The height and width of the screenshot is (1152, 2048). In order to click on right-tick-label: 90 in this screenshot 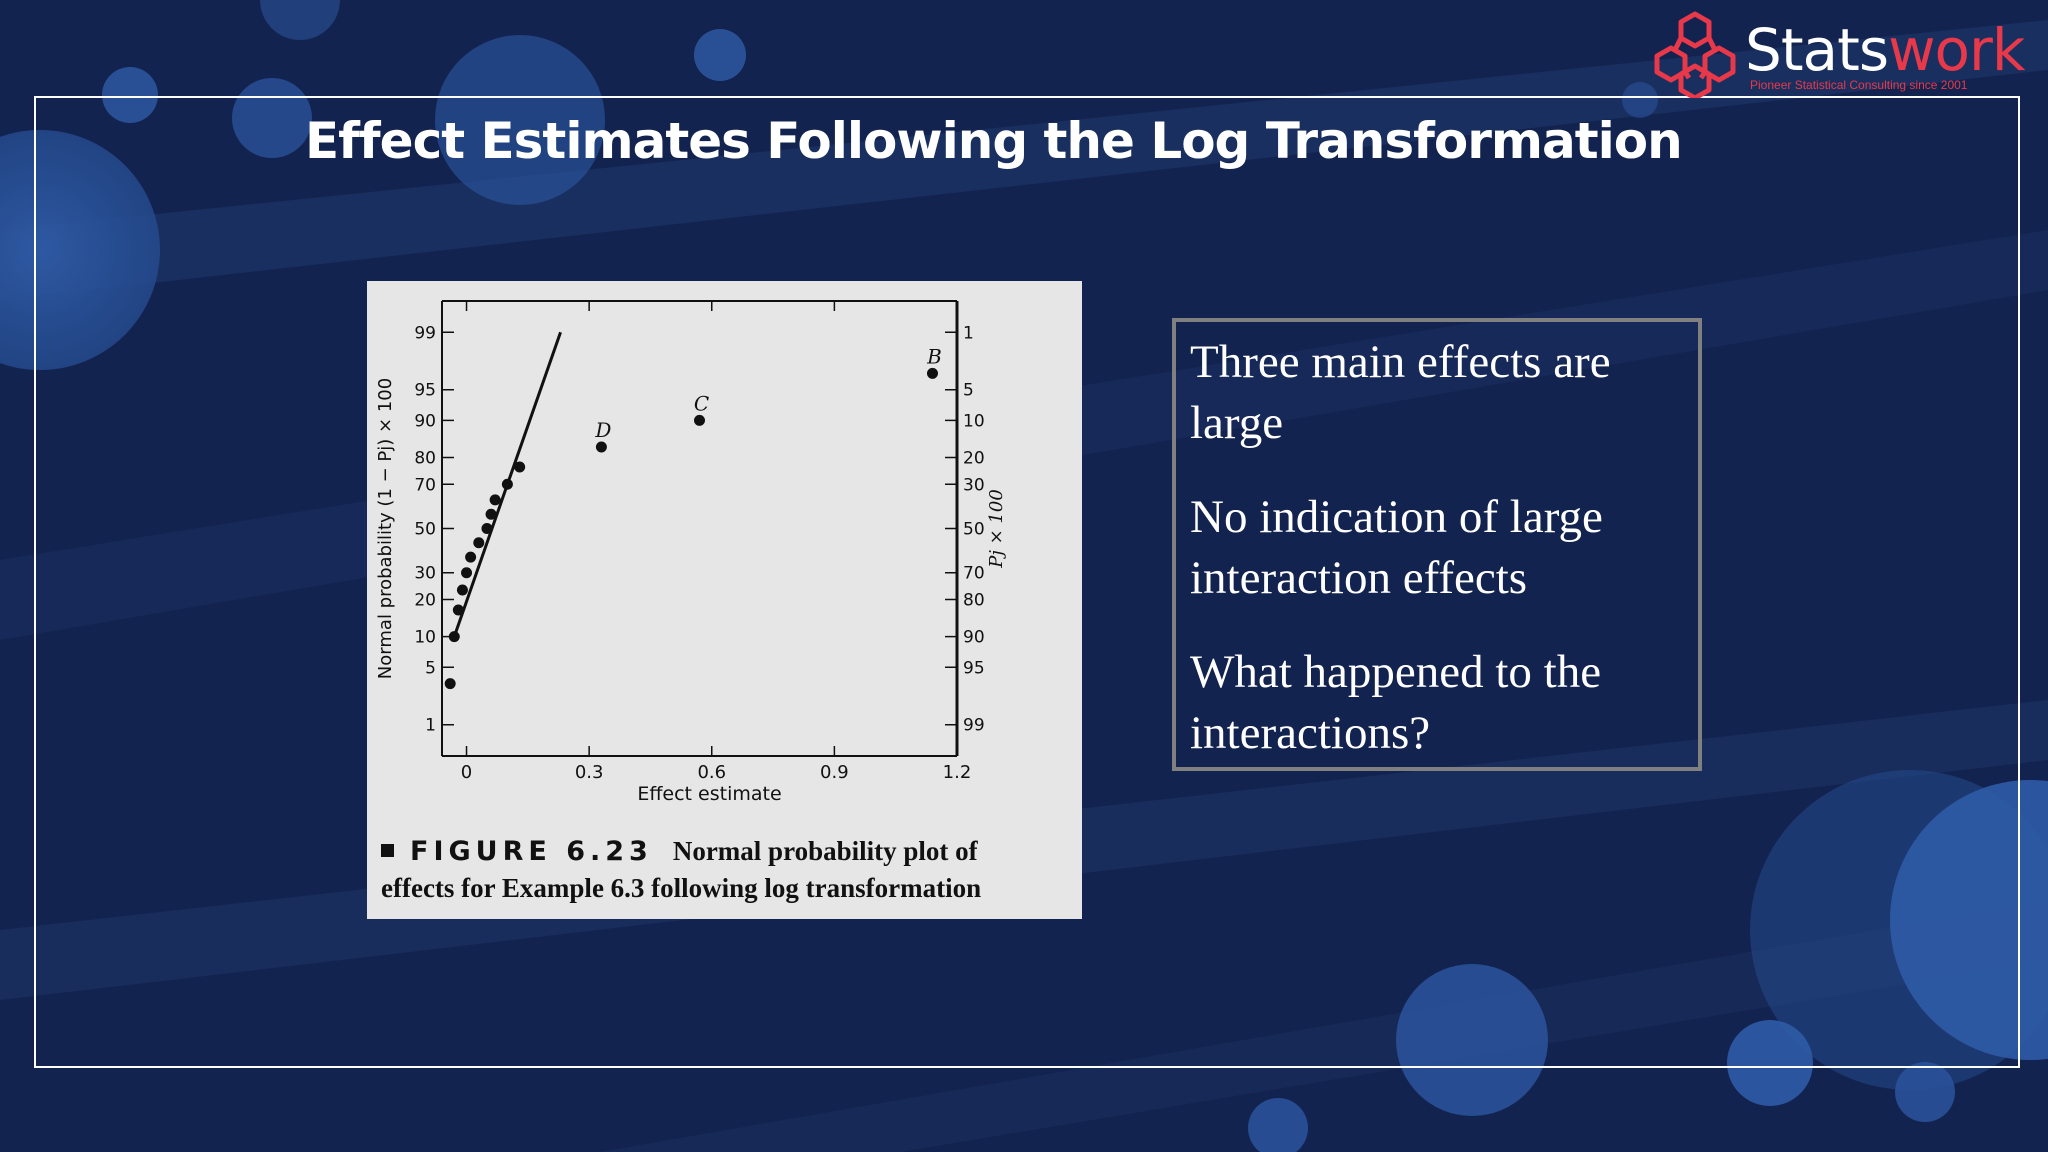, I will do `click(974, 638)`.